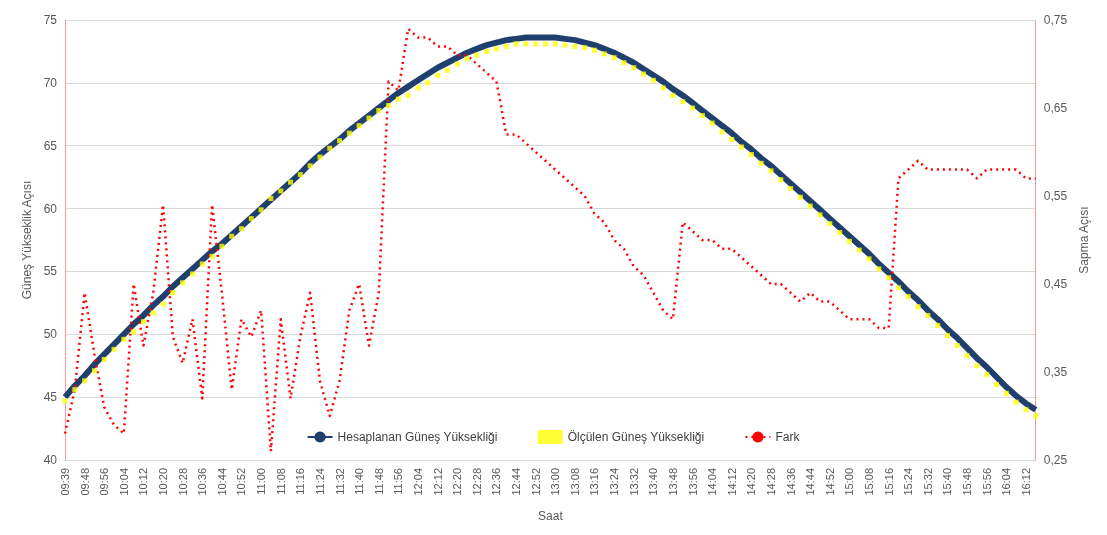 The height and width of the screenshot is (535, 1107). What do you see at coordinates (241, 482) in the screenshot?
I see `x-tick-label: 10:52` at bounding box center [241, 482].